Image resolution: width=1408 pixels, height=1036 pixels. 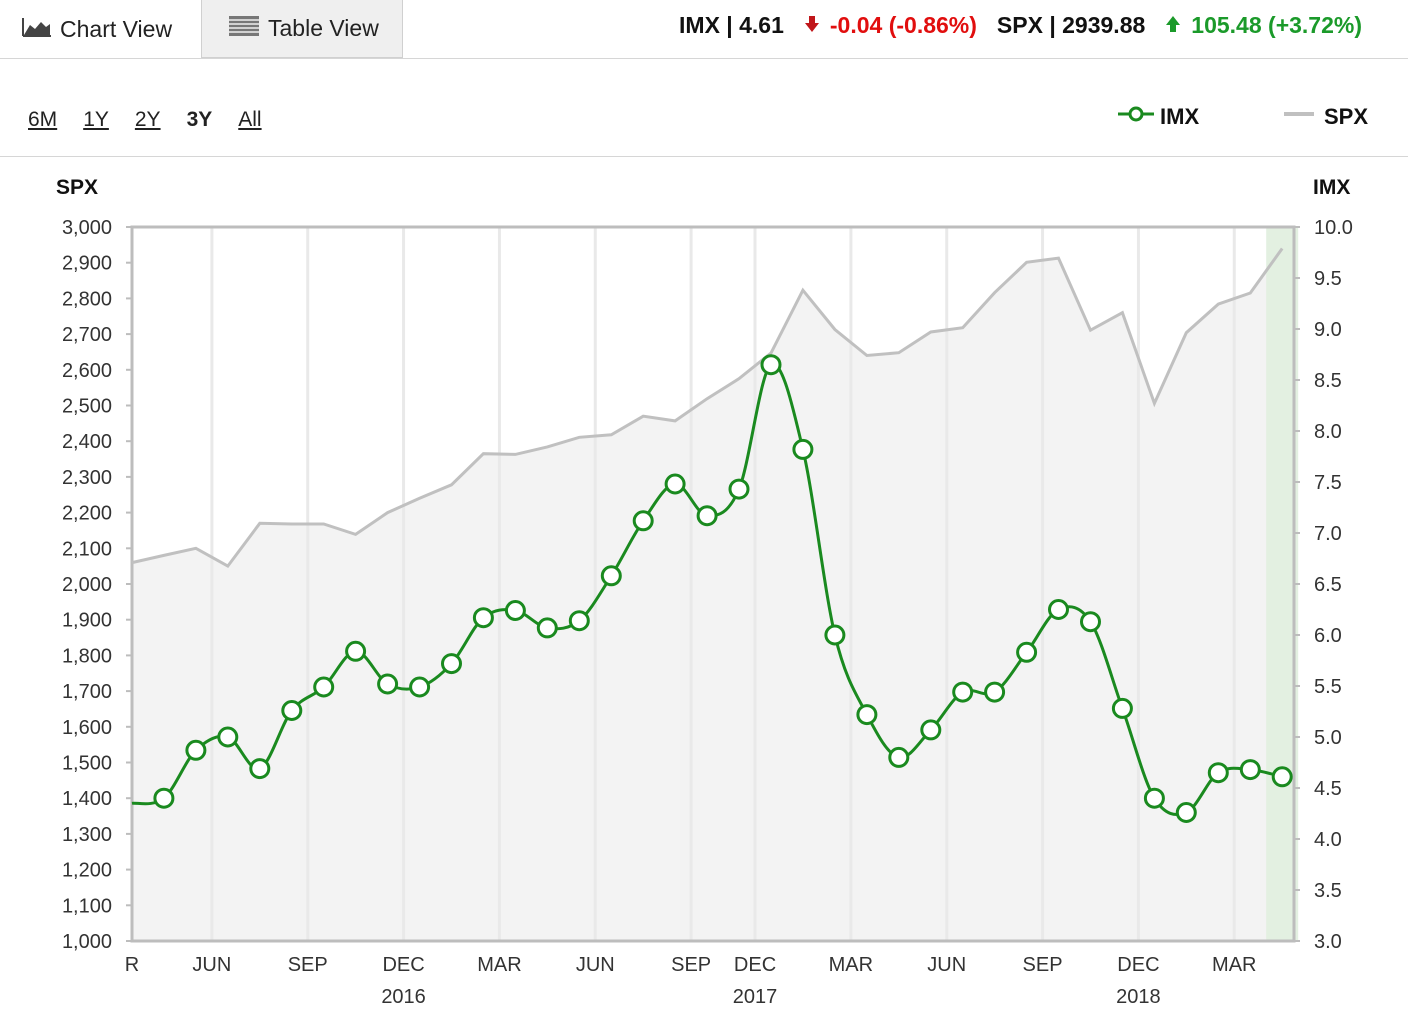 I want to click on range-2y: 2Y, so click(x=147, y=119).